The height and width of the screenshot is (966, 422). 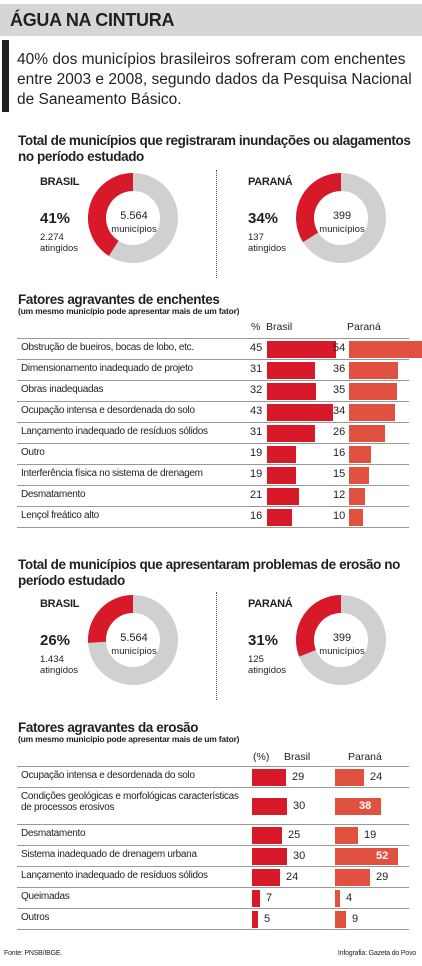 I want to click on brasil-value: 45, so click(x=256, y=348).